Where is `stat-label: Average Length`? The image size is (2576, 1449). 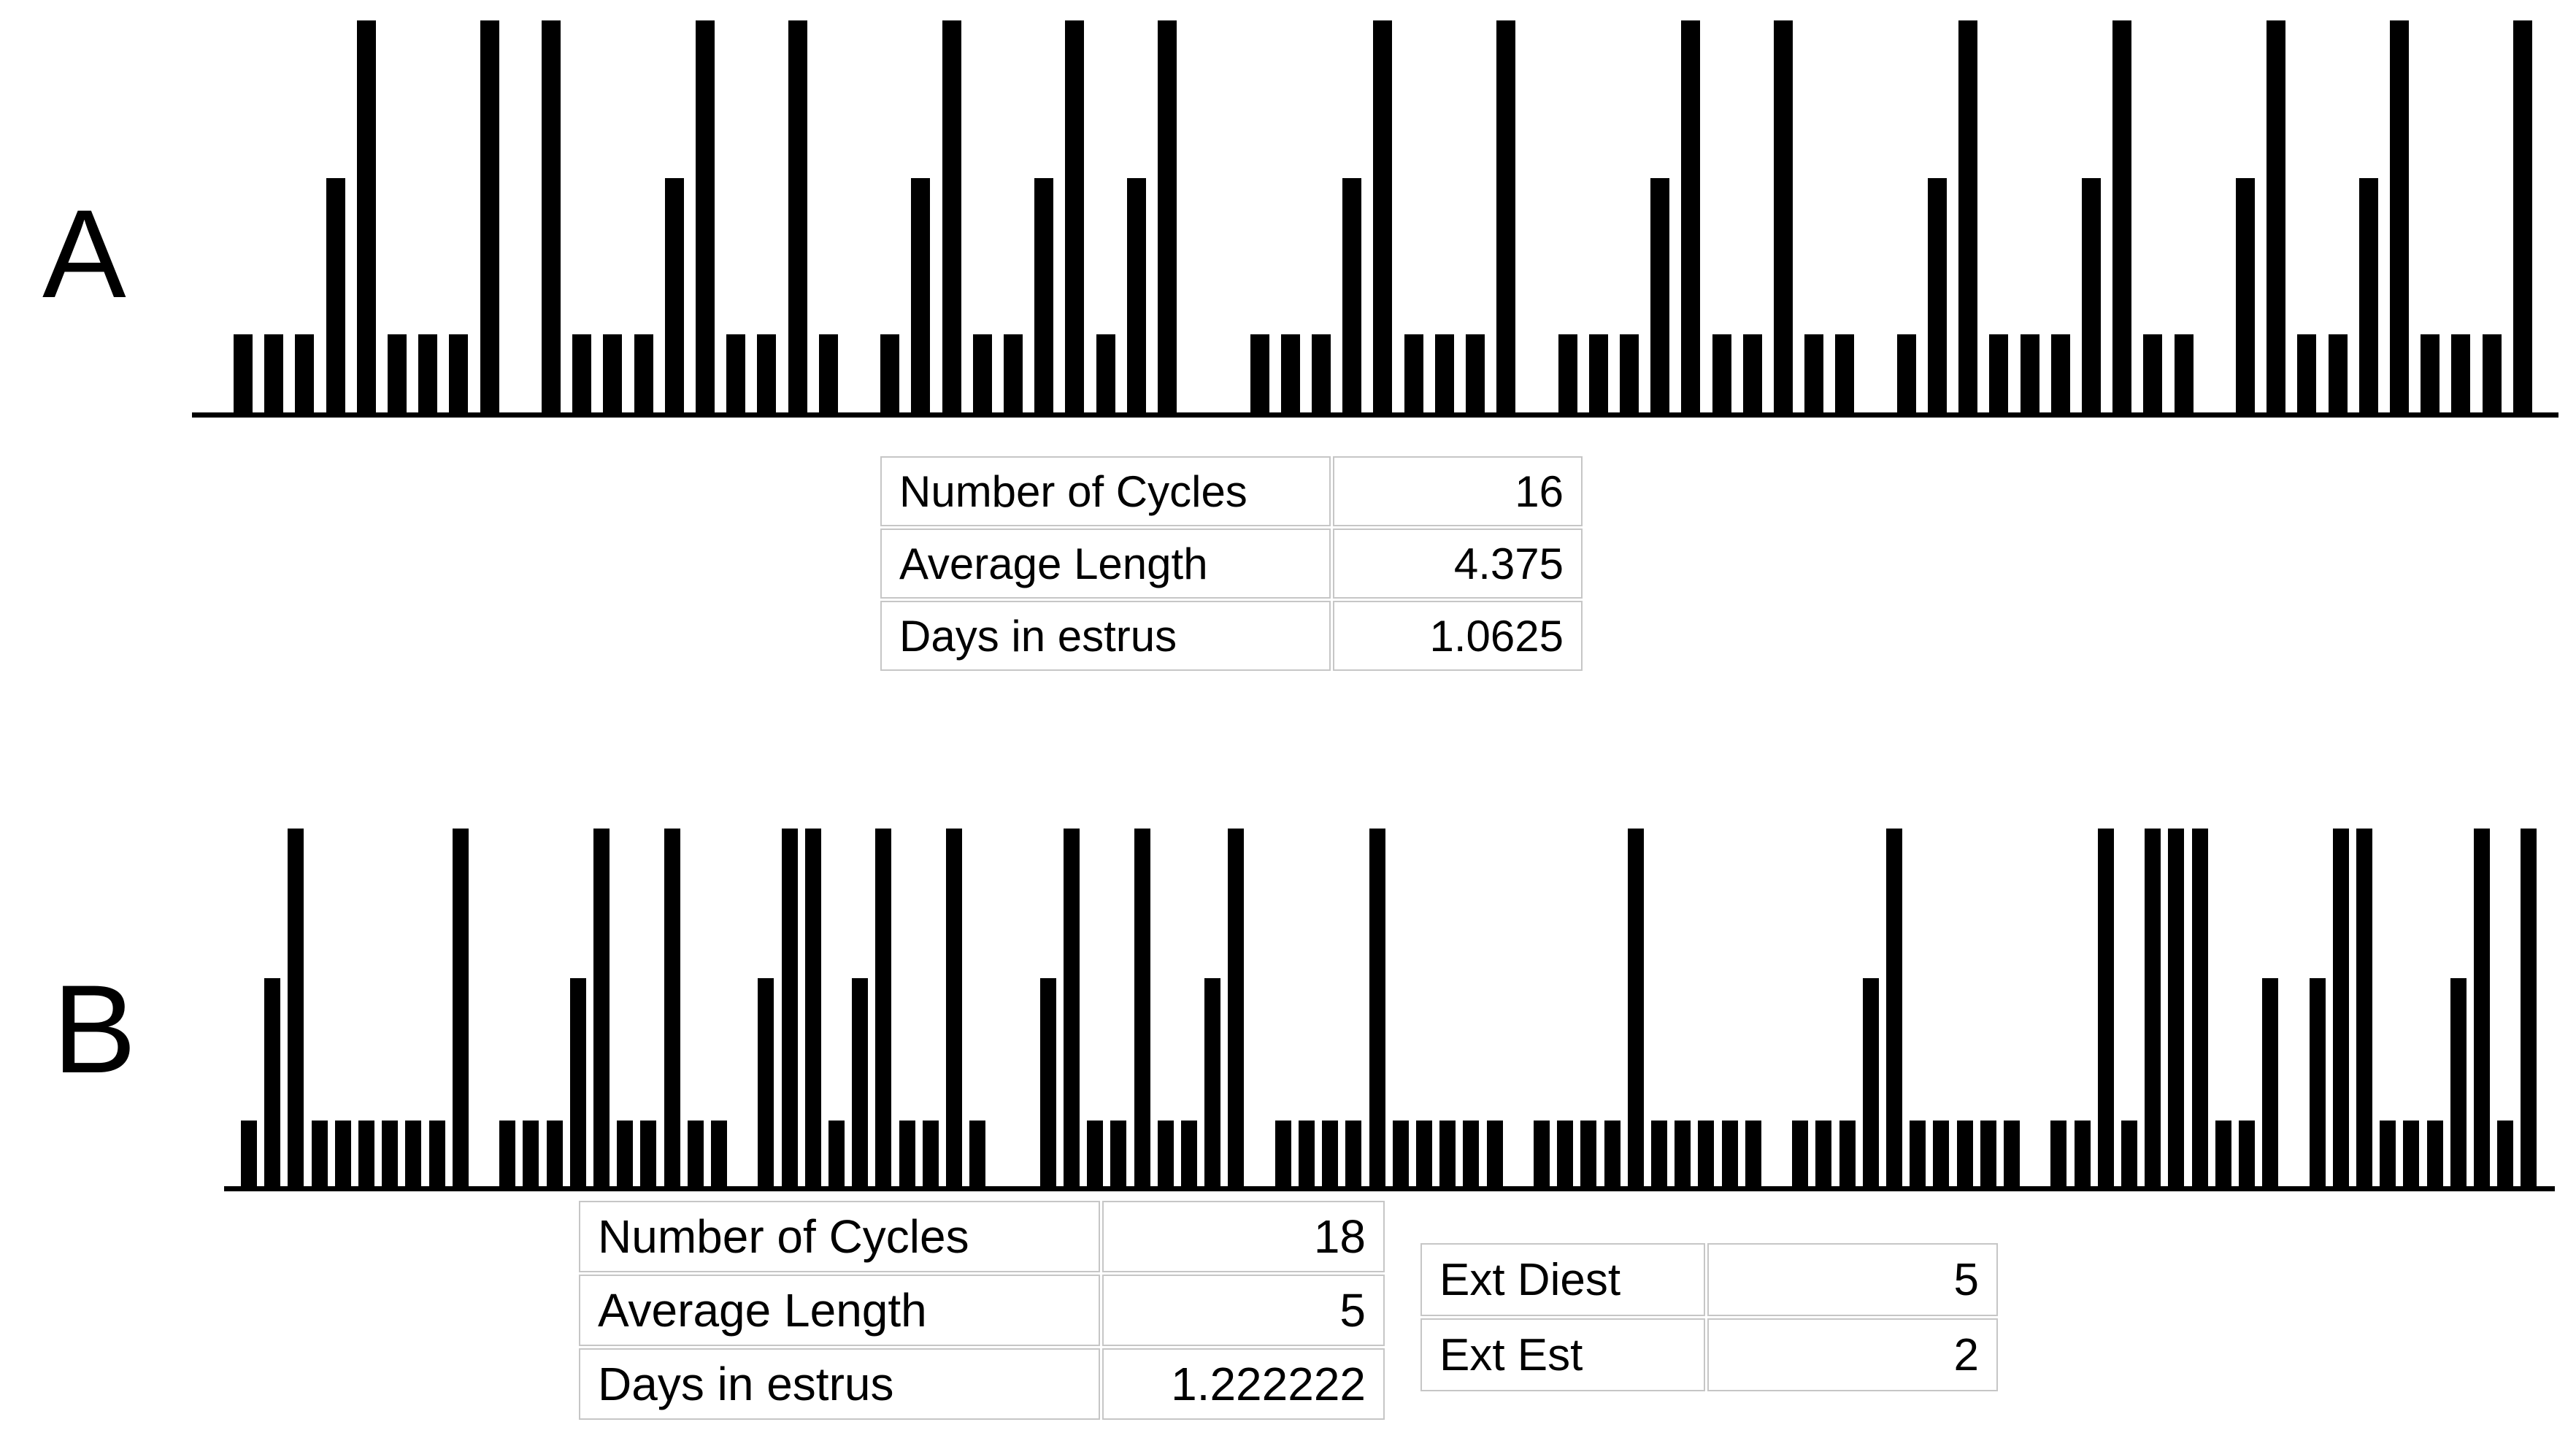 stat-label: Average Length is located at coordinates (839, 1310).